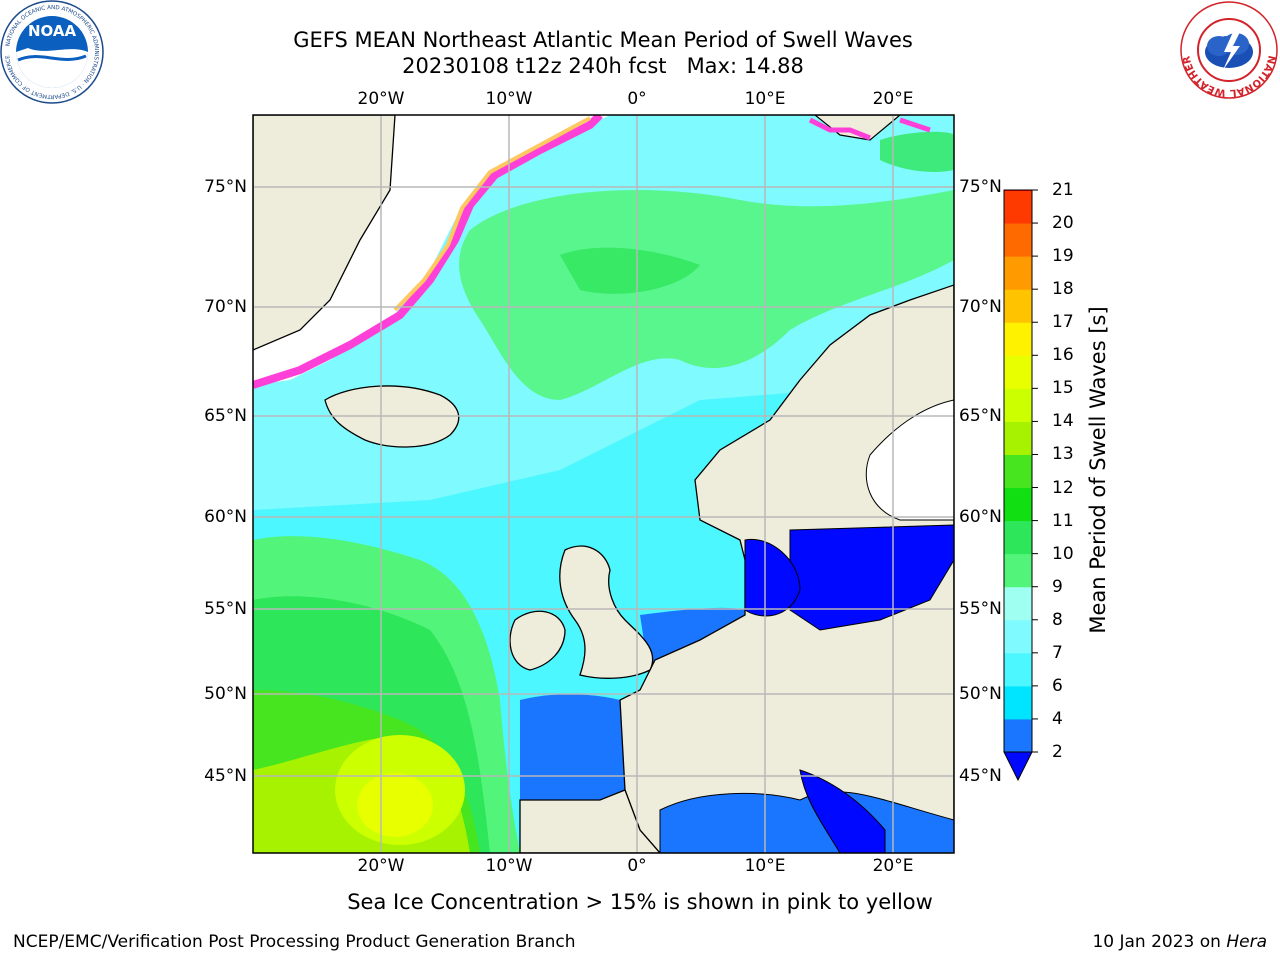 This screenshot has height=960, width=1280. What do you see at coordinates (1018, 766) in the screenshot?
I see `colorbar-under-triangle` at bounding box center [1018, 766].